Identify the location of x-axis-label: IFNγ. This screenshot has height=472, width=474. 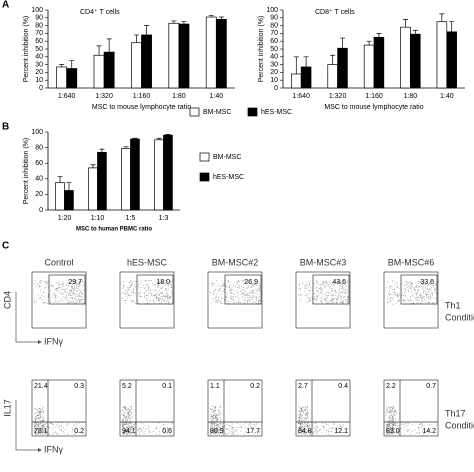
(53, 449).